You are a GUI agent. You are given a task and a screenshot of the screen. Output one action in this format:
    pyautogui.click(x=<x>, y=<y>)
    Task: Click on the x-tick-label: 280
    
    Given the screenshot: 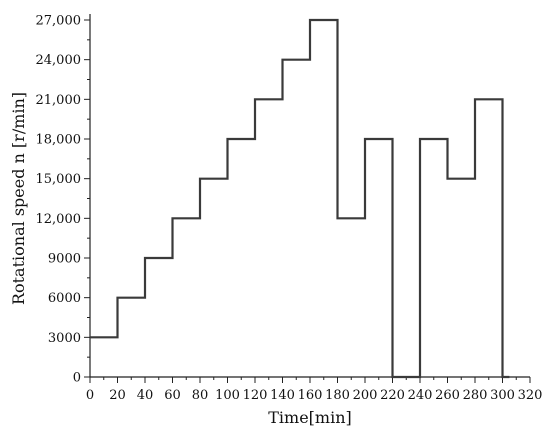 What is the action you would take?
    pyautogui.click(x=475, y=395)
    